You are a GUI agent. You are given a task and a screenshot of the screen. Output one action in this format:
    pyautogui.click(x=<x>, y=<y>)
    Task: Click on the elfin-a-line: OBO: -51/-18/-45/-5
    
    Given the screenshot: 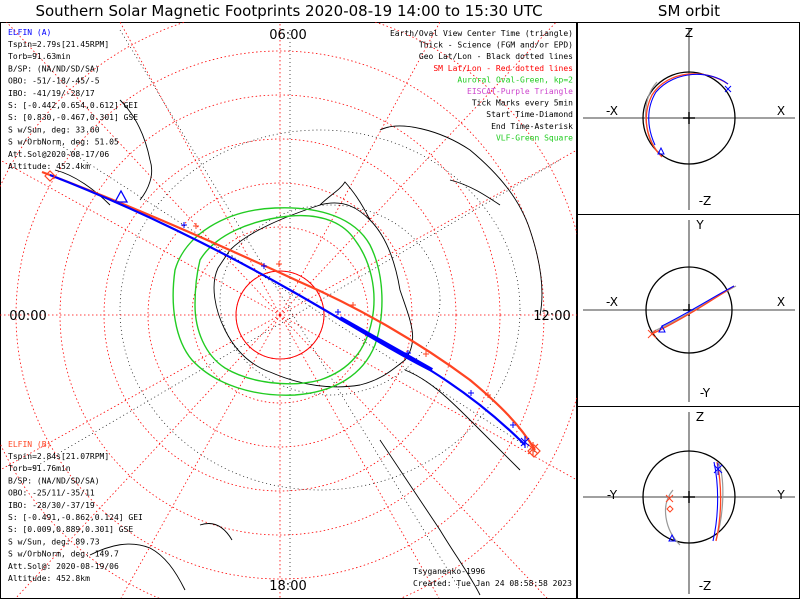 What is the action you would take?
    pyautogui.click(x=54, y=81)
    